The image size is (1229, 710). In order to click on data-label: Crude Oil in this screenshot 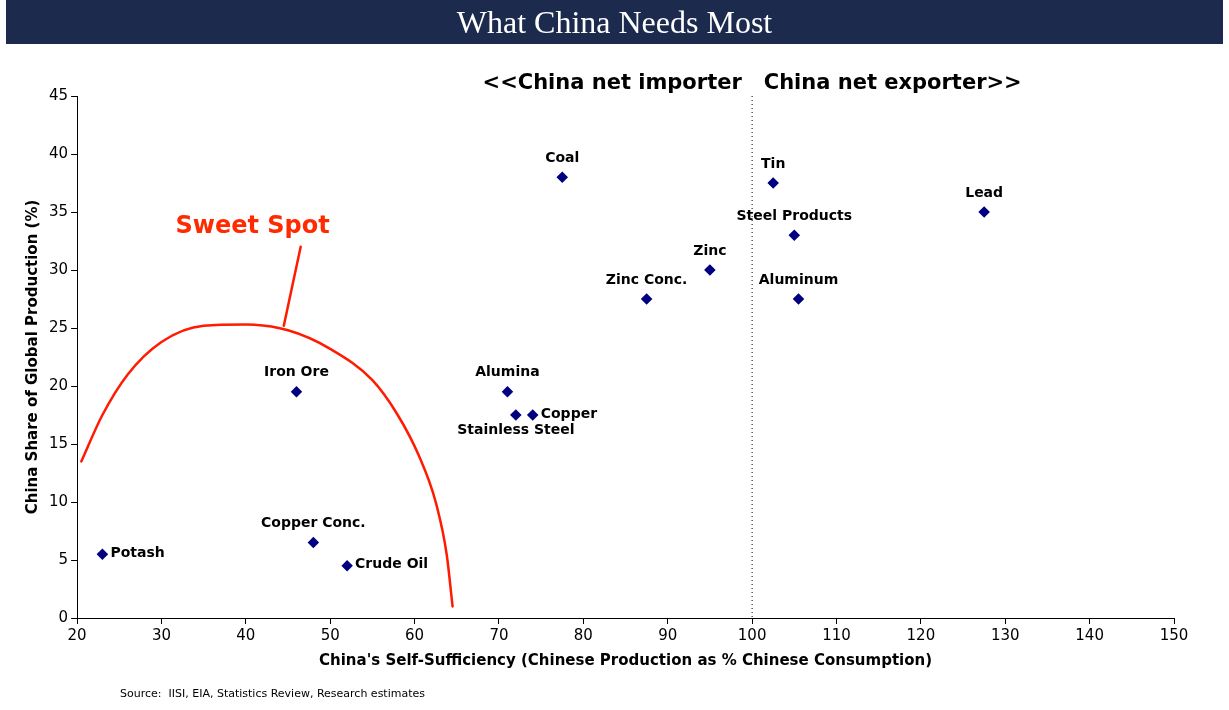, I will do `click(392, 563)`.